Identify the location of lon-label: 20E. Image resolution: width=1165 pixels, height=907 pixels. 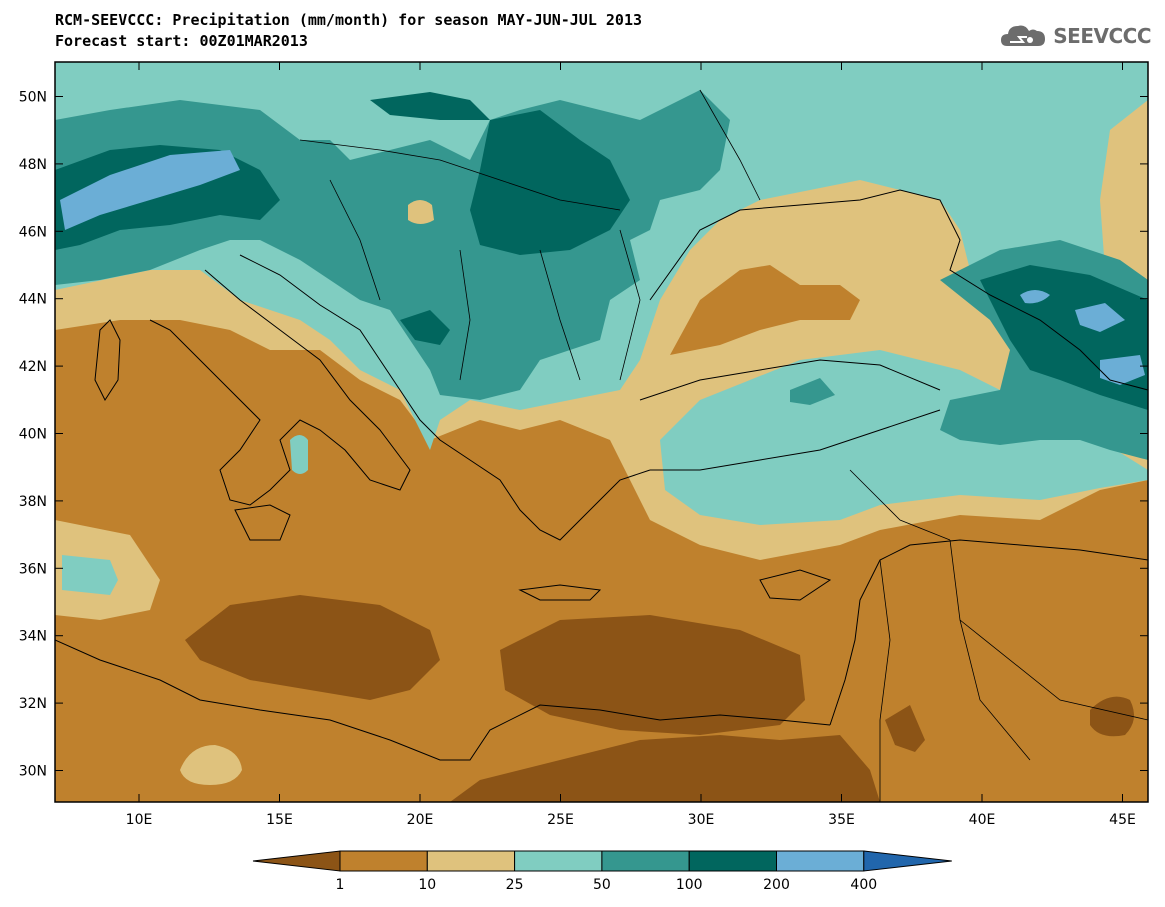
(420, 820).